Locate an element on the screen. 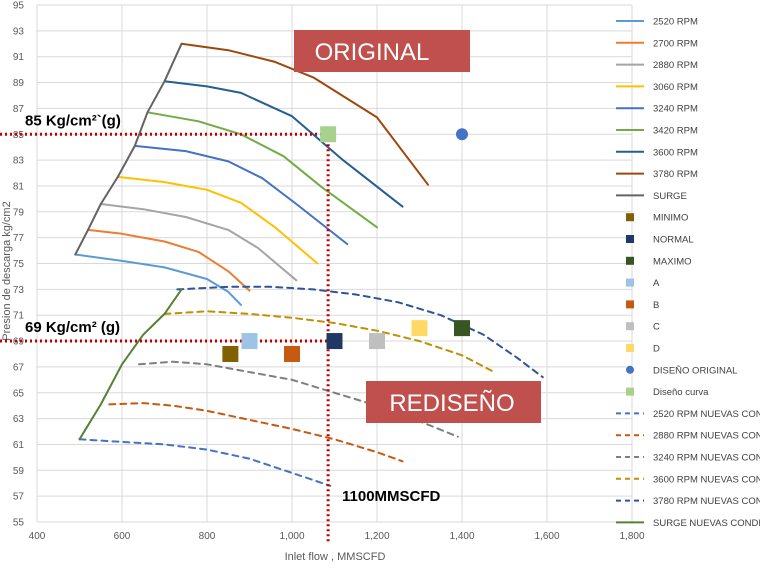  y-tick-label: 95 is located at coordinates (19, 6).